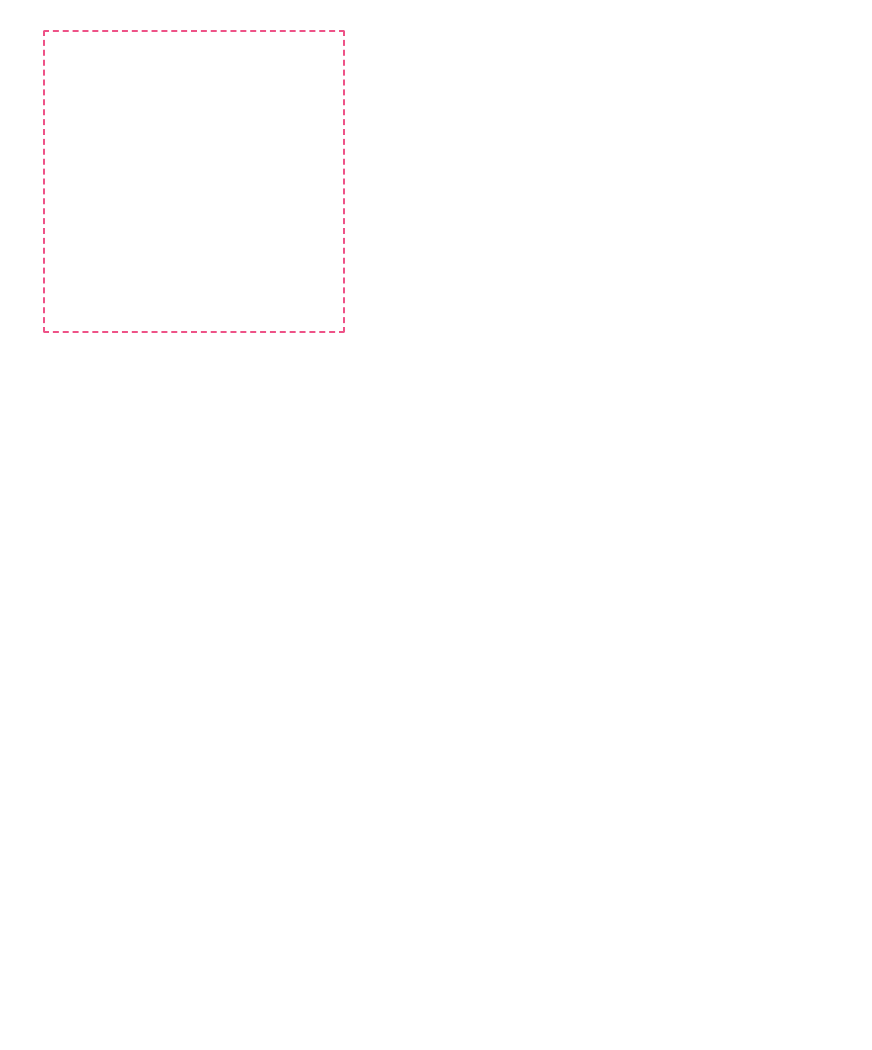  What do you see at coordinates (197, 355) in the screenshot?
I see `adjliv-swatch` at bounding box center [197, 355].